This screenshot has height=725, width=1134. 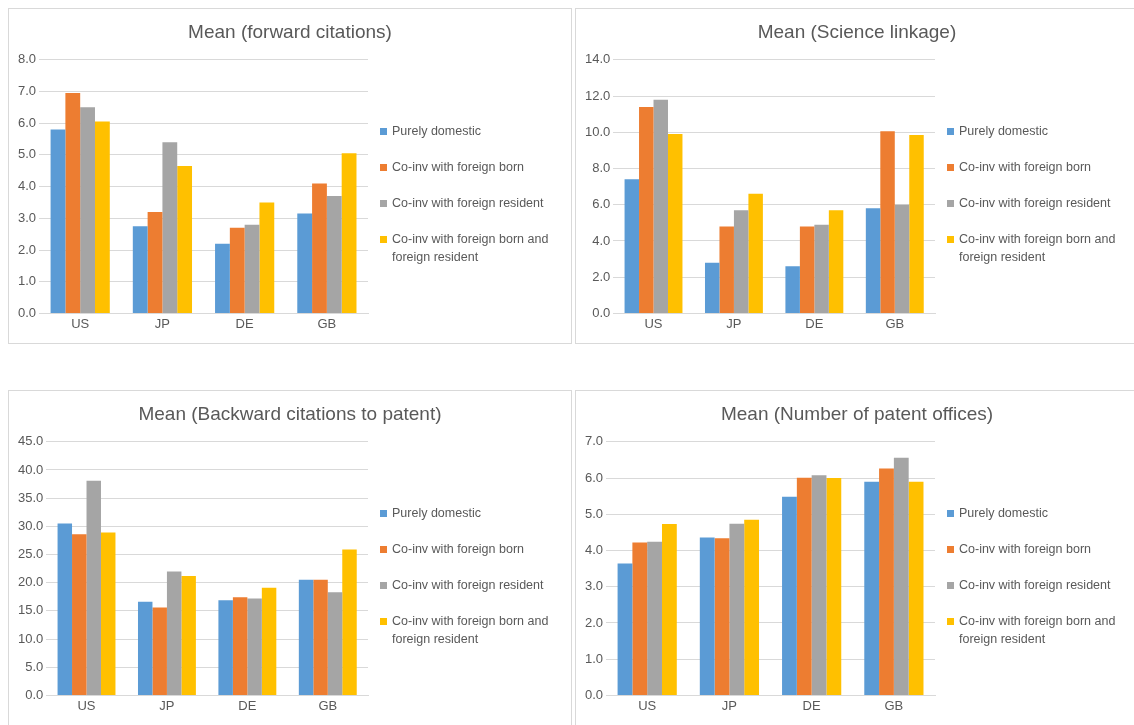 I want to click on chart-title: Mean (Backward citations to patent), so click(x=290, y=414).